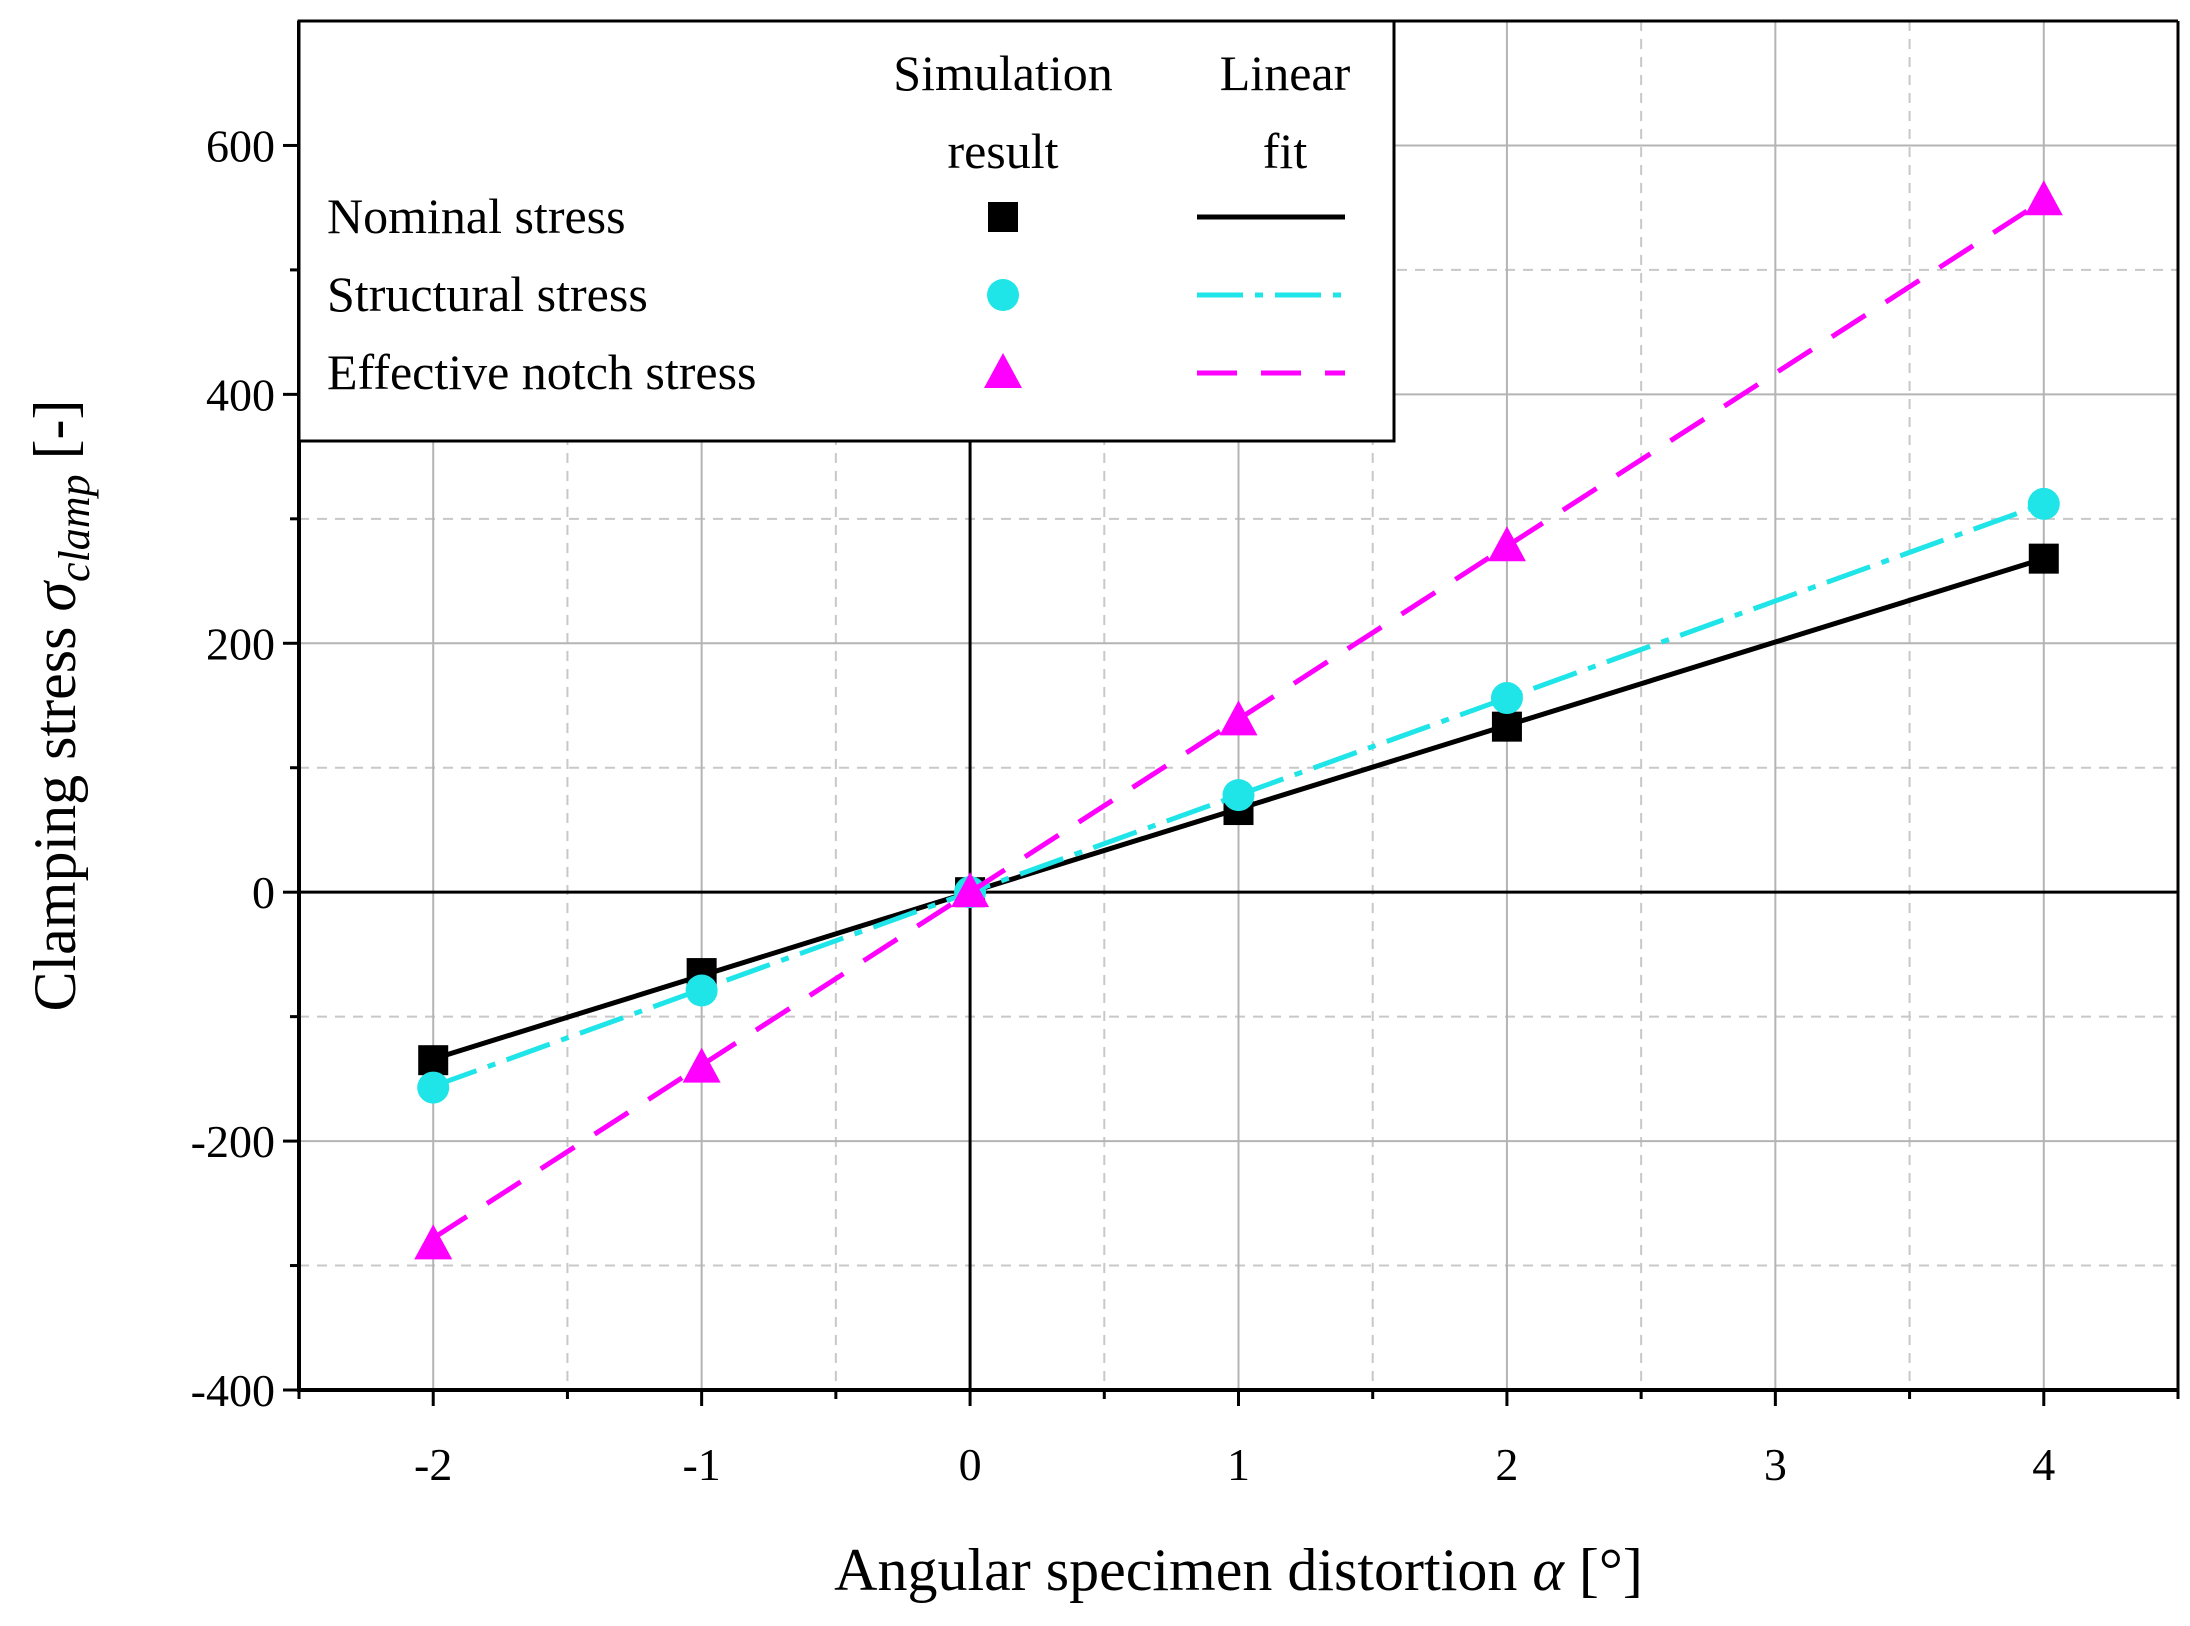  What do you see at coordinates (240, 643) in the screenshot?
I see `y-tick-label: 200` at bounding box center [240, 643].